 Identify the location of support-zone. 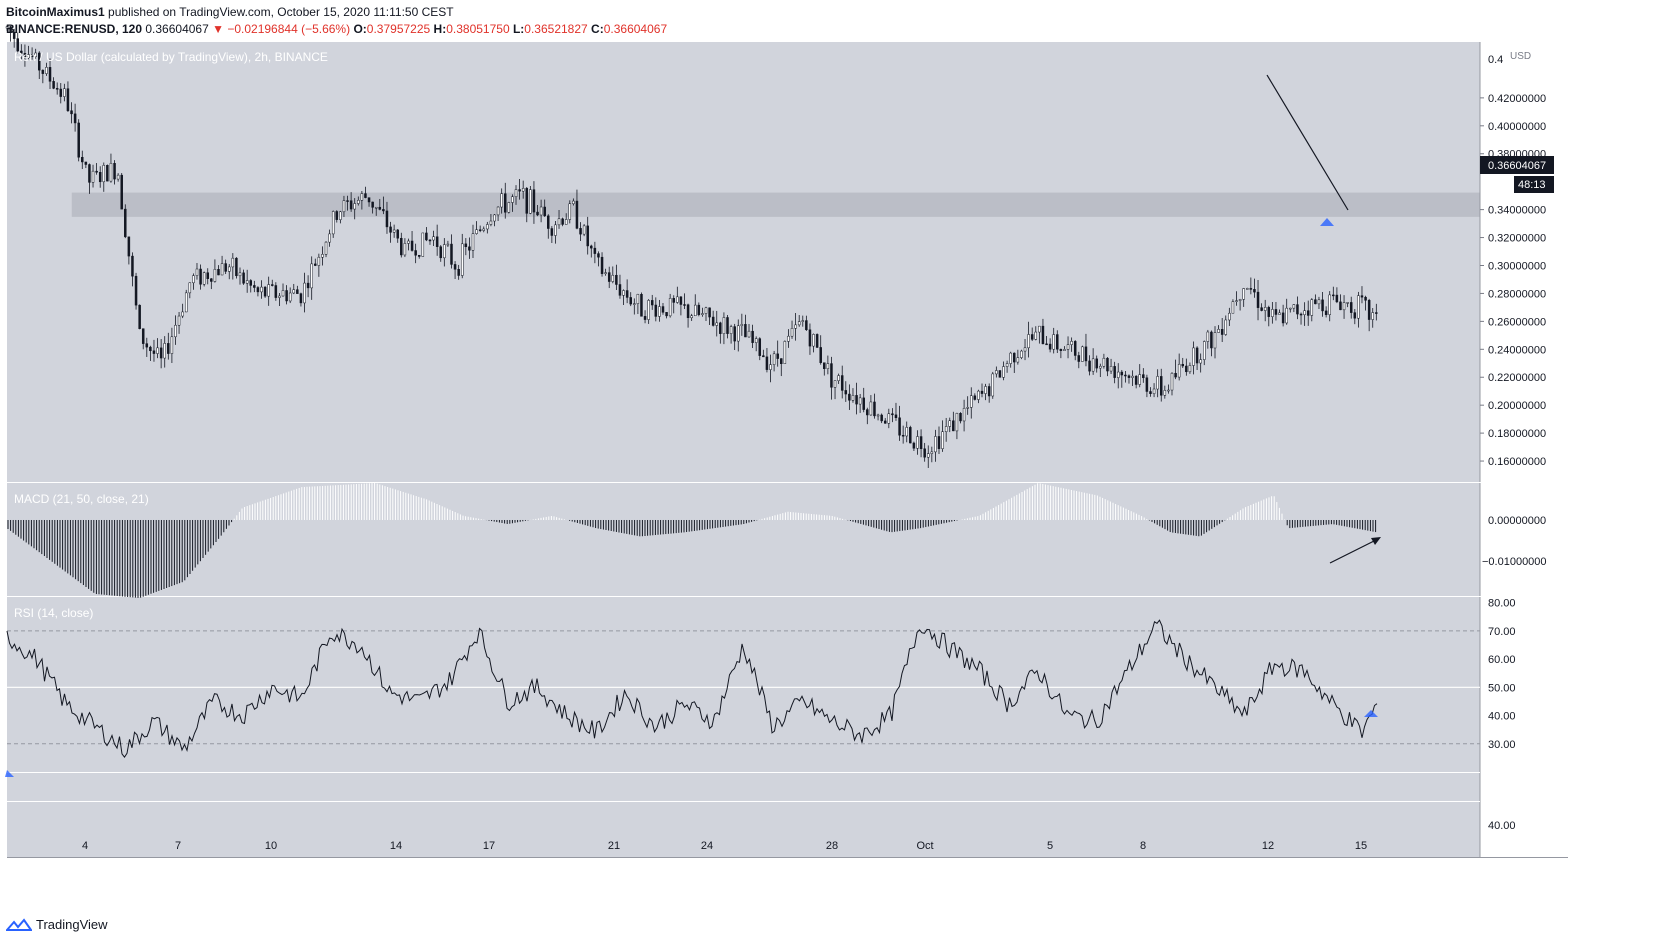
(776, 204).